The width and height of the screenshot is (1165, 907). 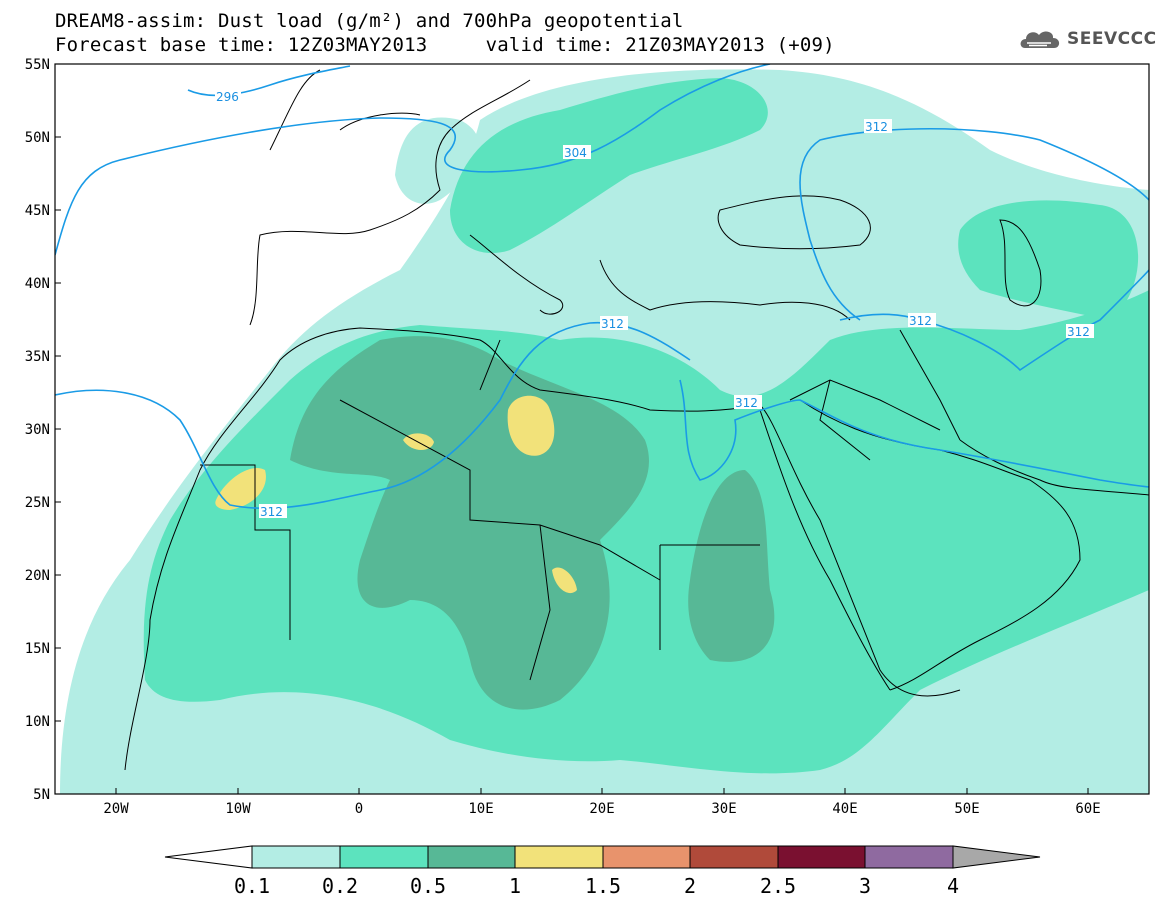 What do you see at coordinates (37, 284) in the screenshot?
I see `lat-label: 40N` at bounding box center [37, 284].